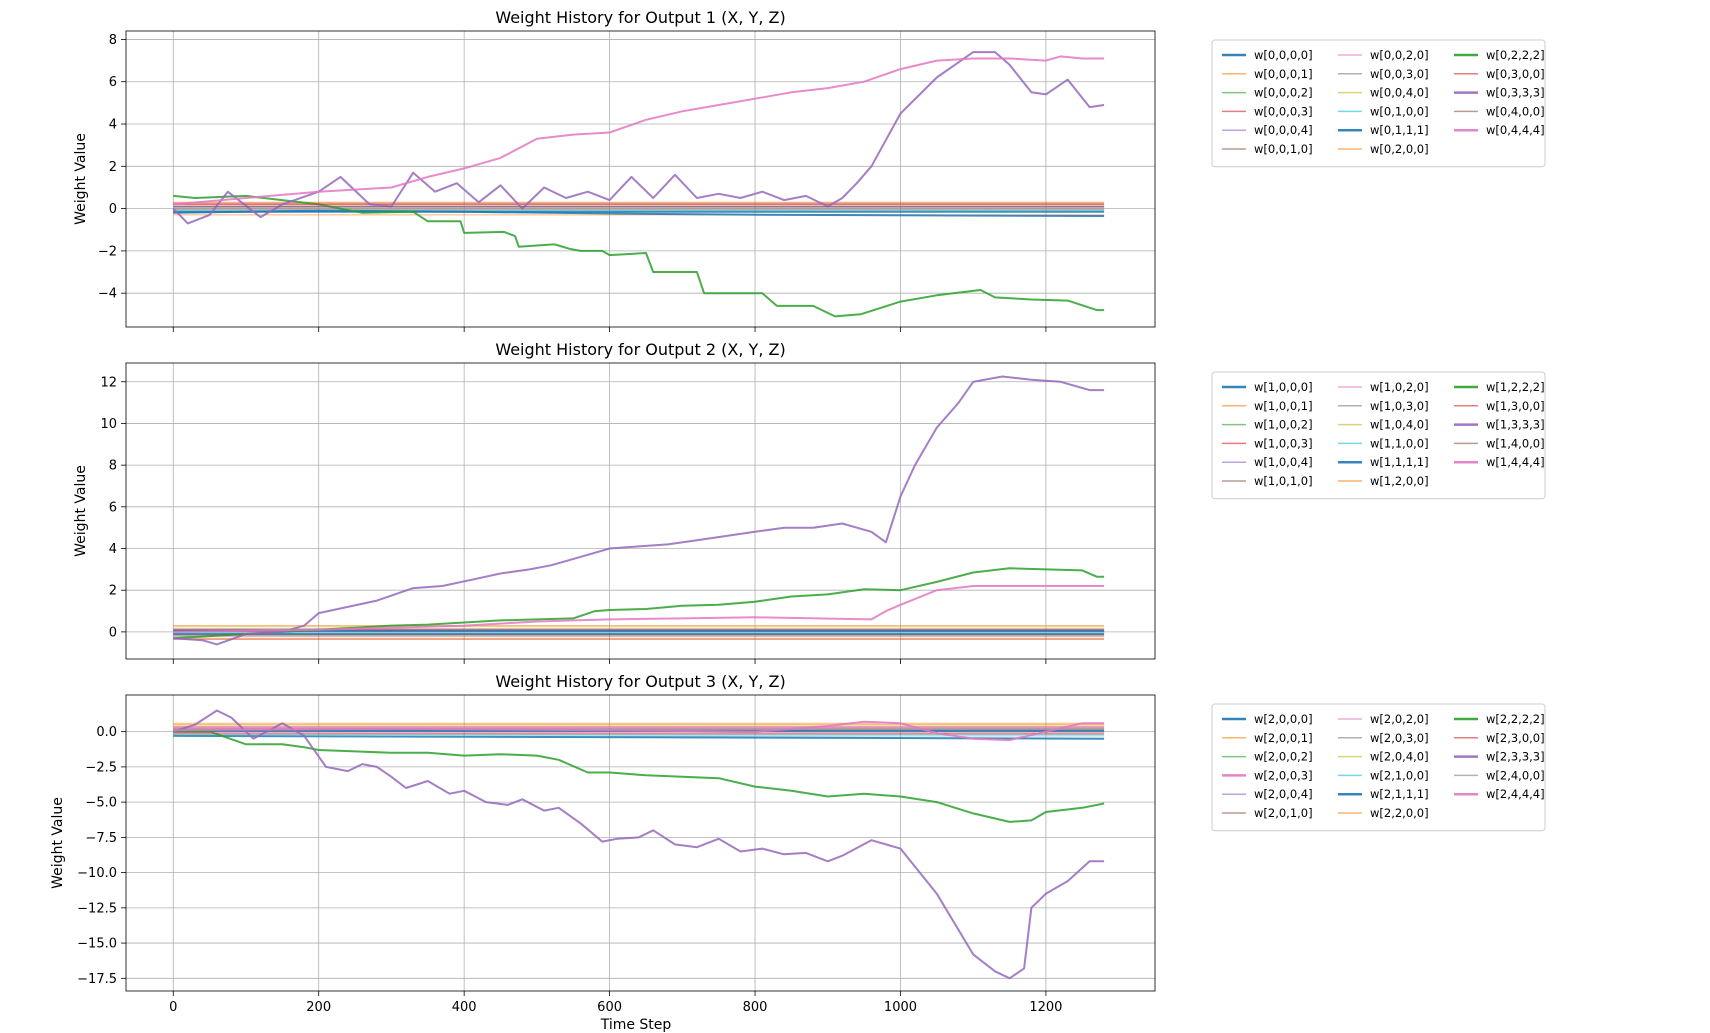 This screenshot has height=1033, width=1710. What do you see at coordinates (1515, 425) in the screenshot?
I see `legend-label: w[1,3,3,3]` at bounding box center [1515, 425].